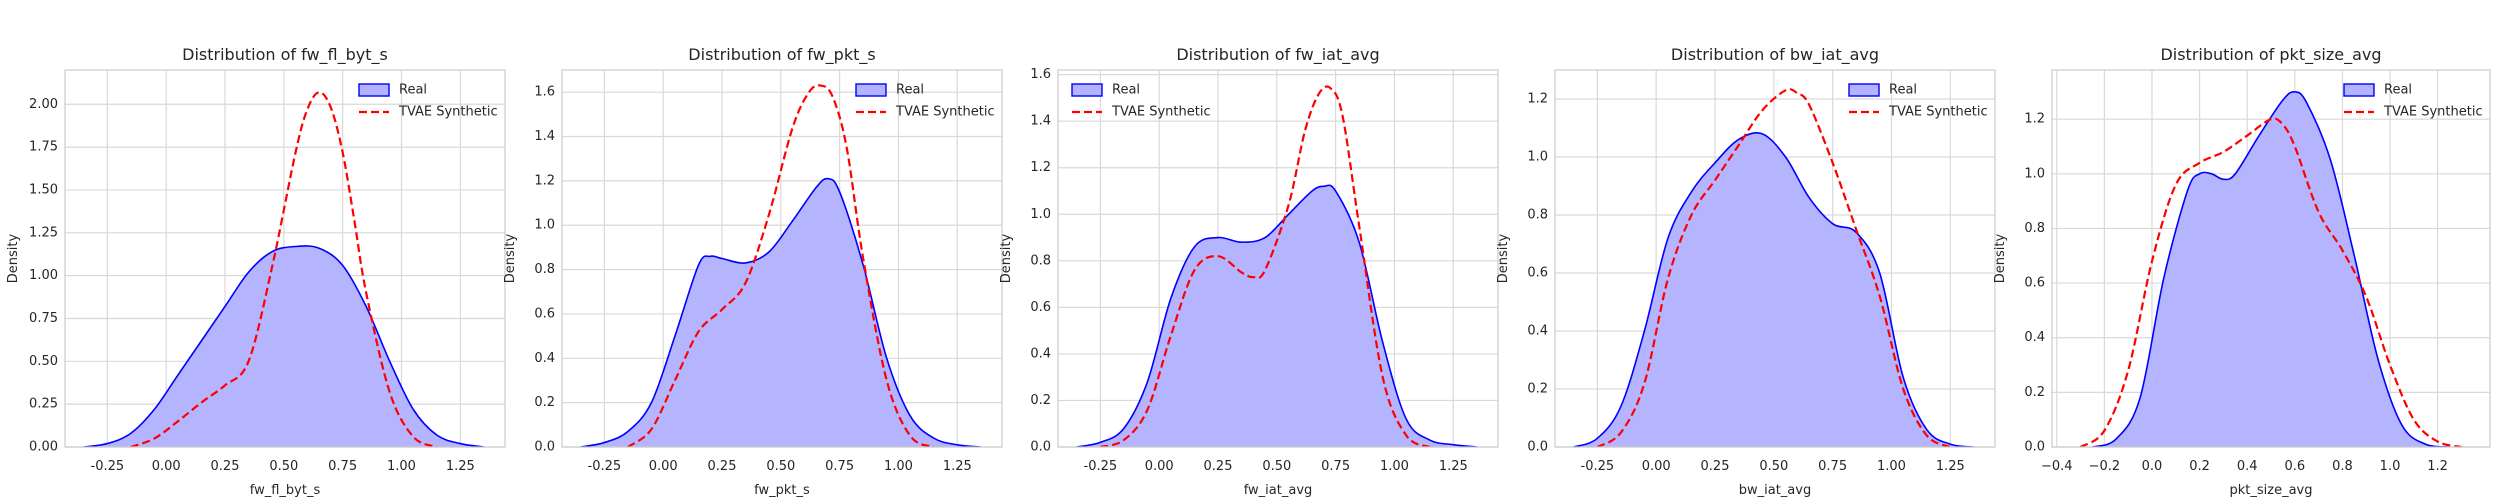 The width and height of the screenshot is (2500, 504). I want to click on x-tick-label: 0.6, so click(2294, 466).